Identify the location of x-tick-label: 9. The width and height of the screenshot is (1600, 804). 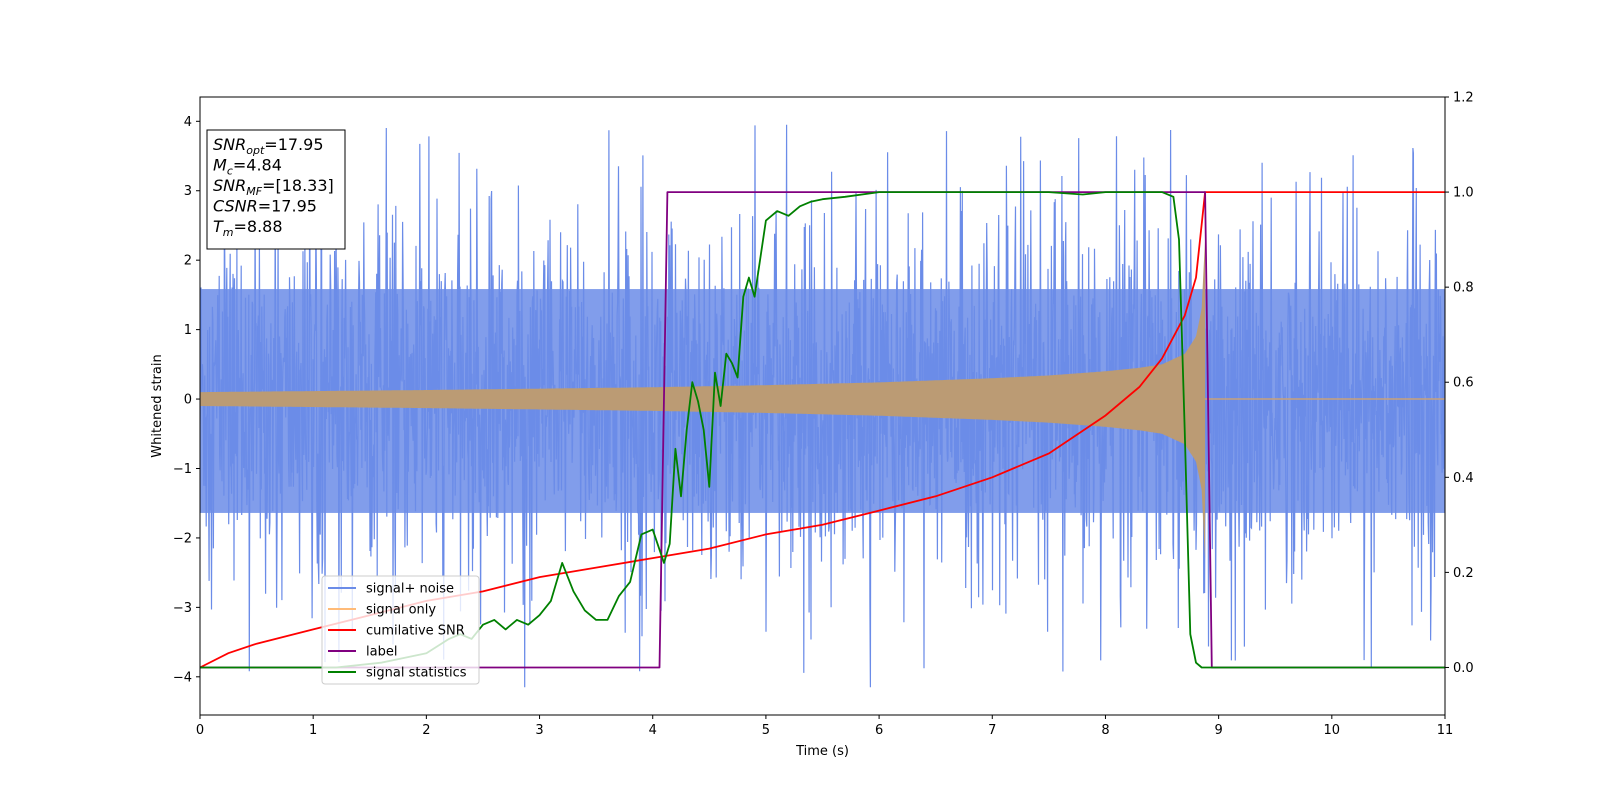
(1218, 730).